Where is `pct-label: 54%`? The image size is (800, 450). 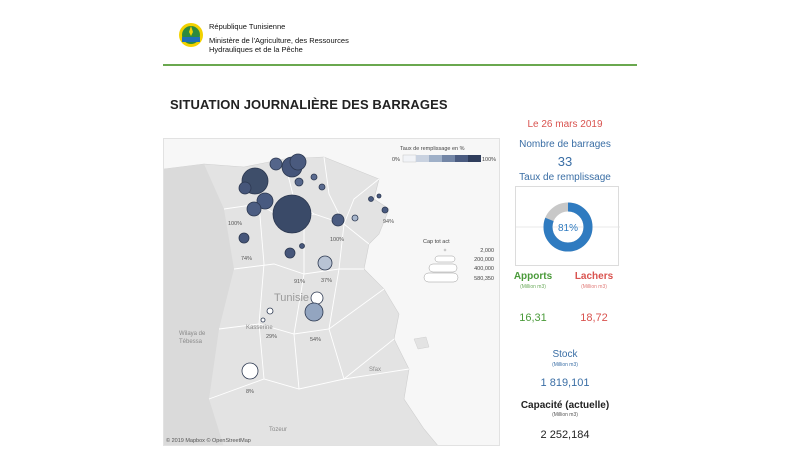 pct-label: 54% is located at coordinates (315, 340).